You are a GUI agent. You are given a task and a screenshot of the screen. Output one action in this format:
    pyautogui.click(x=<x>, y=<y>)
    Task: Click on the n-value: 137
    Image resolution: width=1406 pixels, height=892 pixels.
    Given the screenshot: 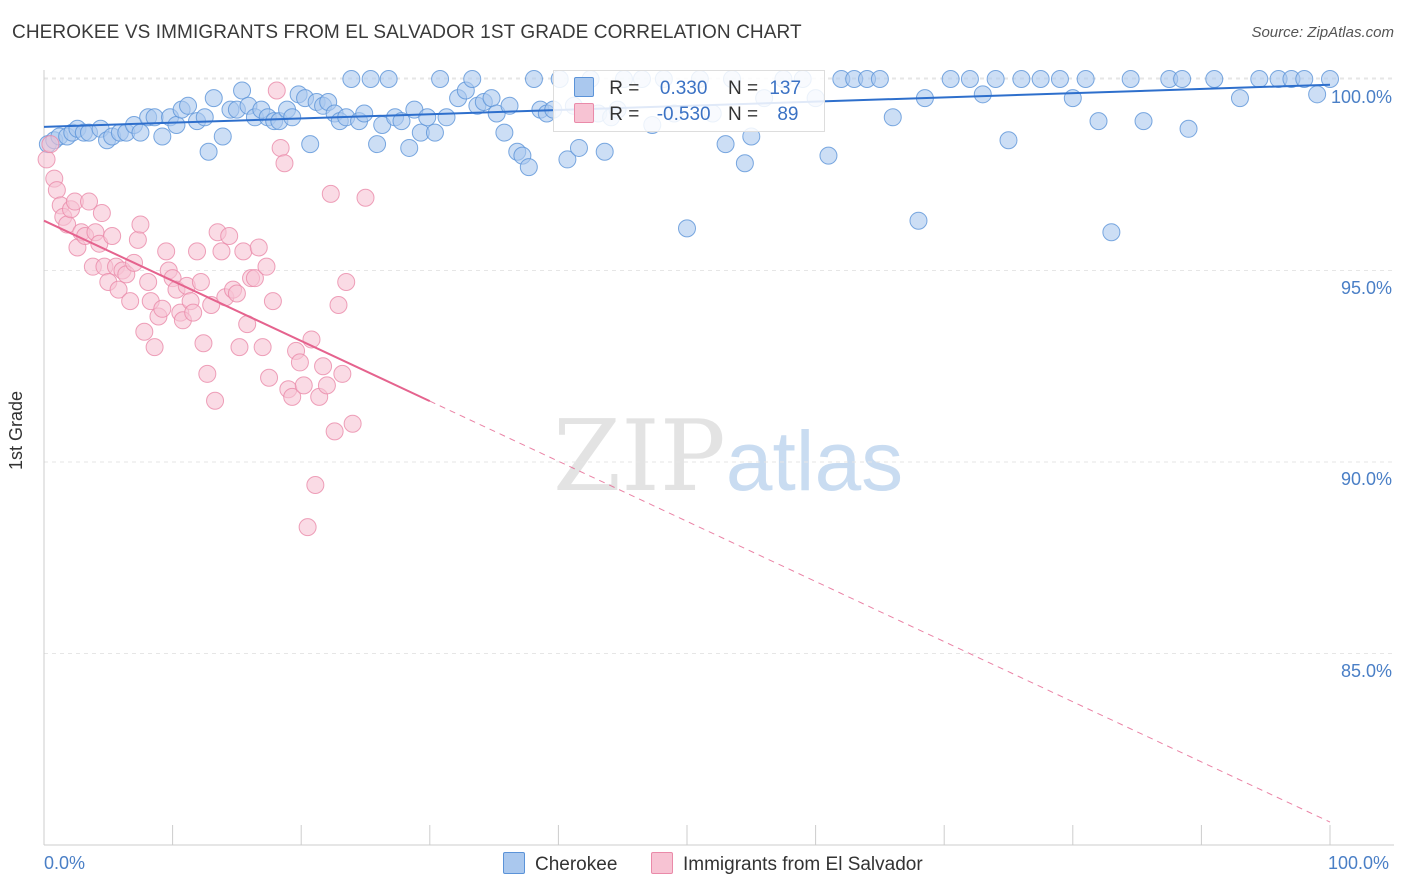 What is the action you would take?
    pyautogui.click(x=785, y=88)
    